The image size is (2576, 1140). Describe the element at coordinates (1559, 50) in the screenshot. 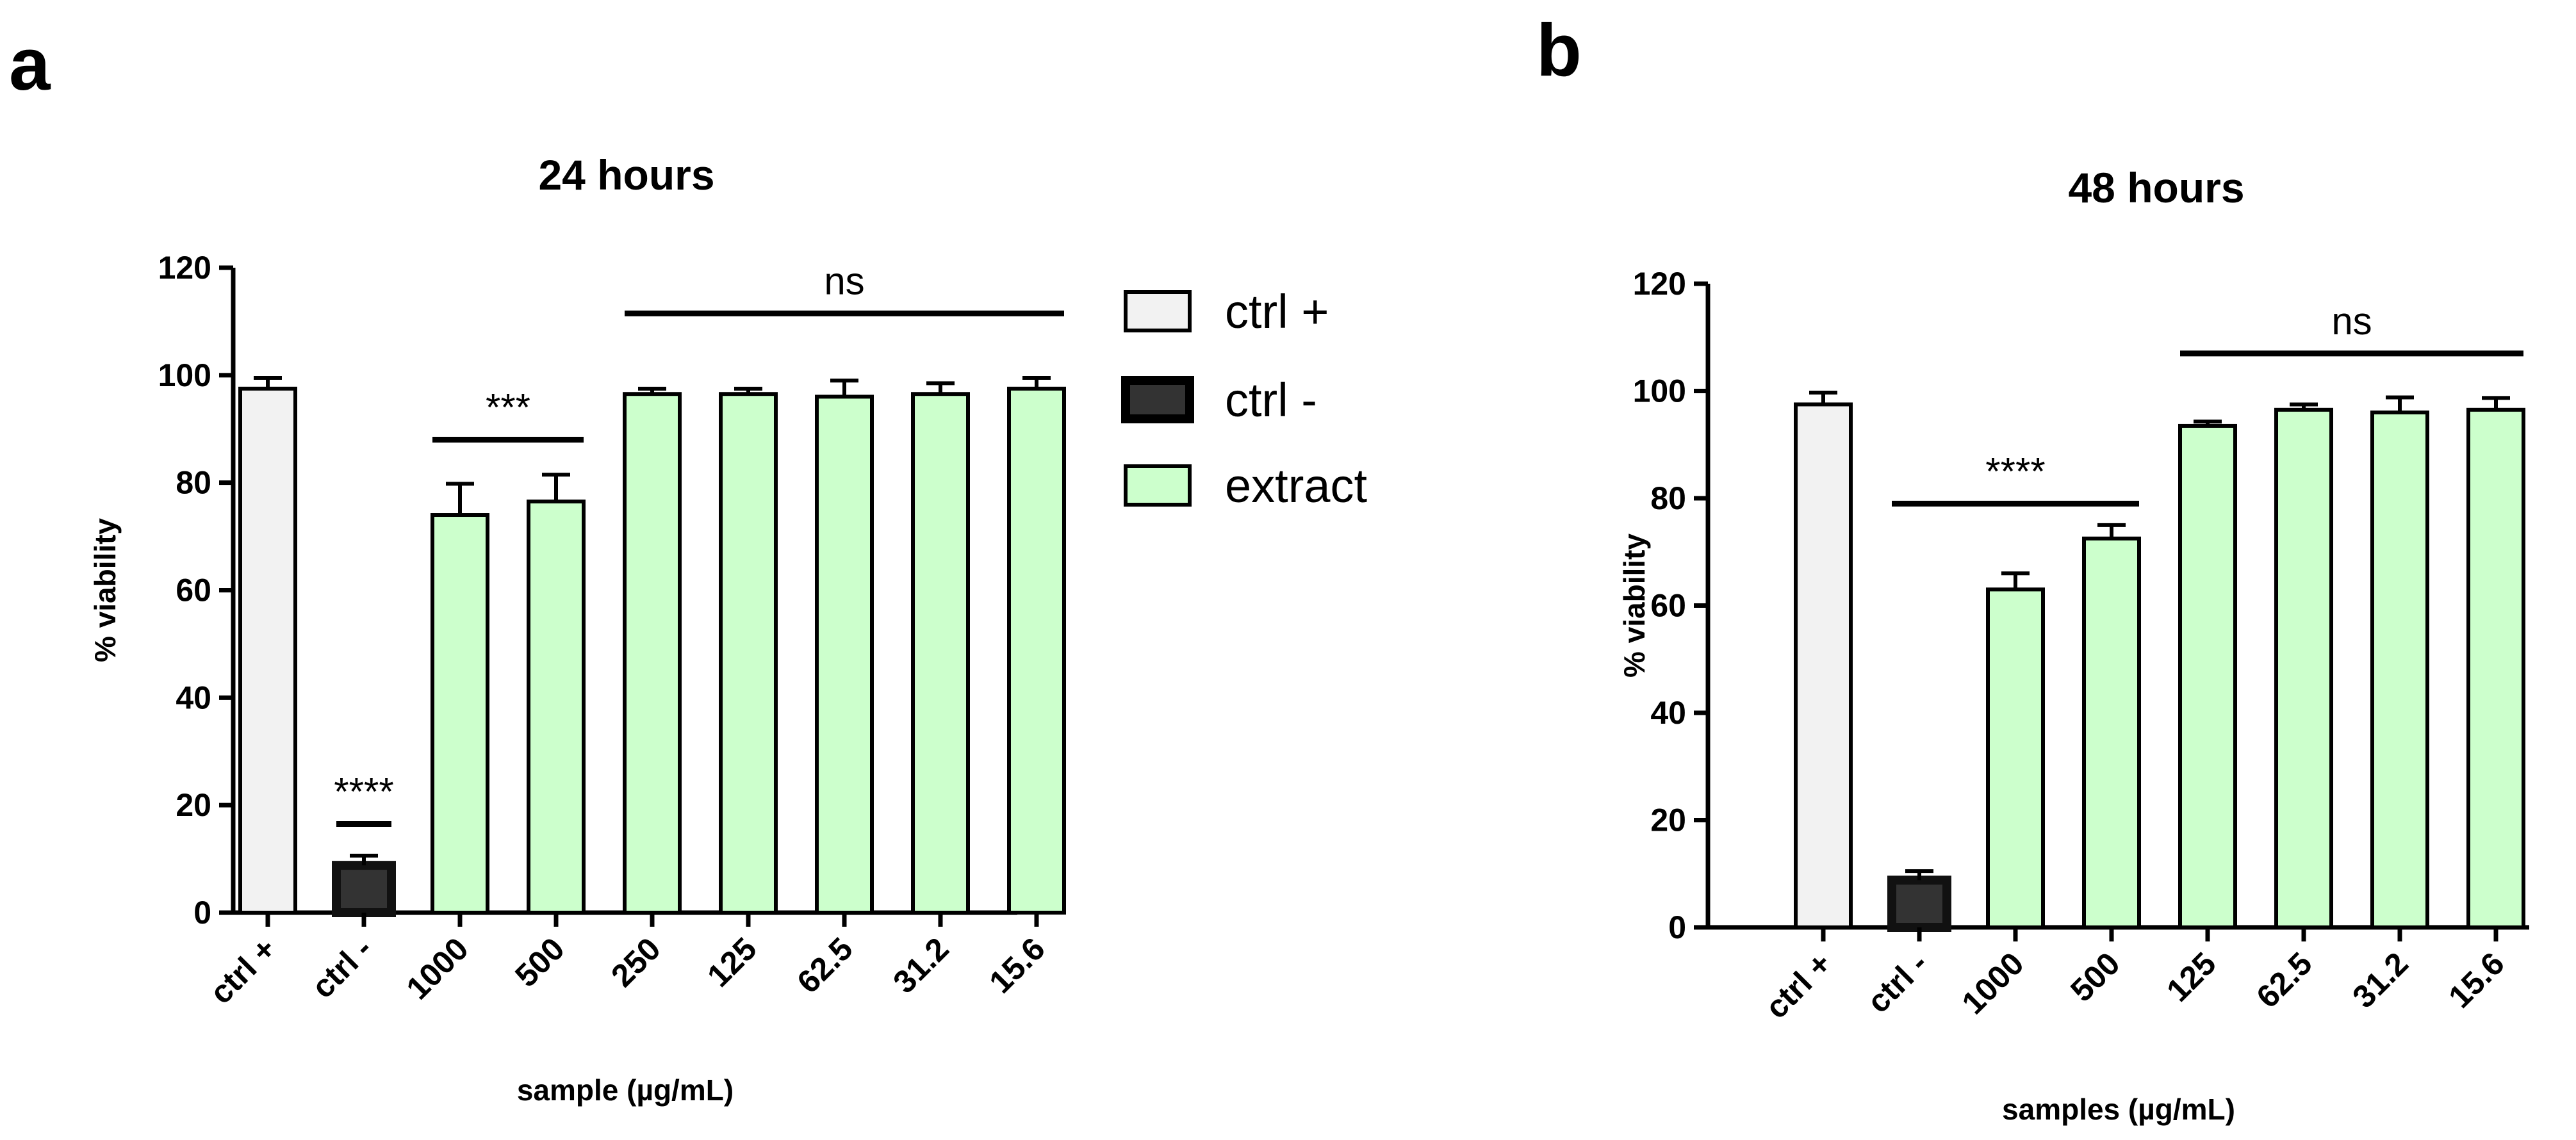

I see `panel-letter-b: b` at that location.